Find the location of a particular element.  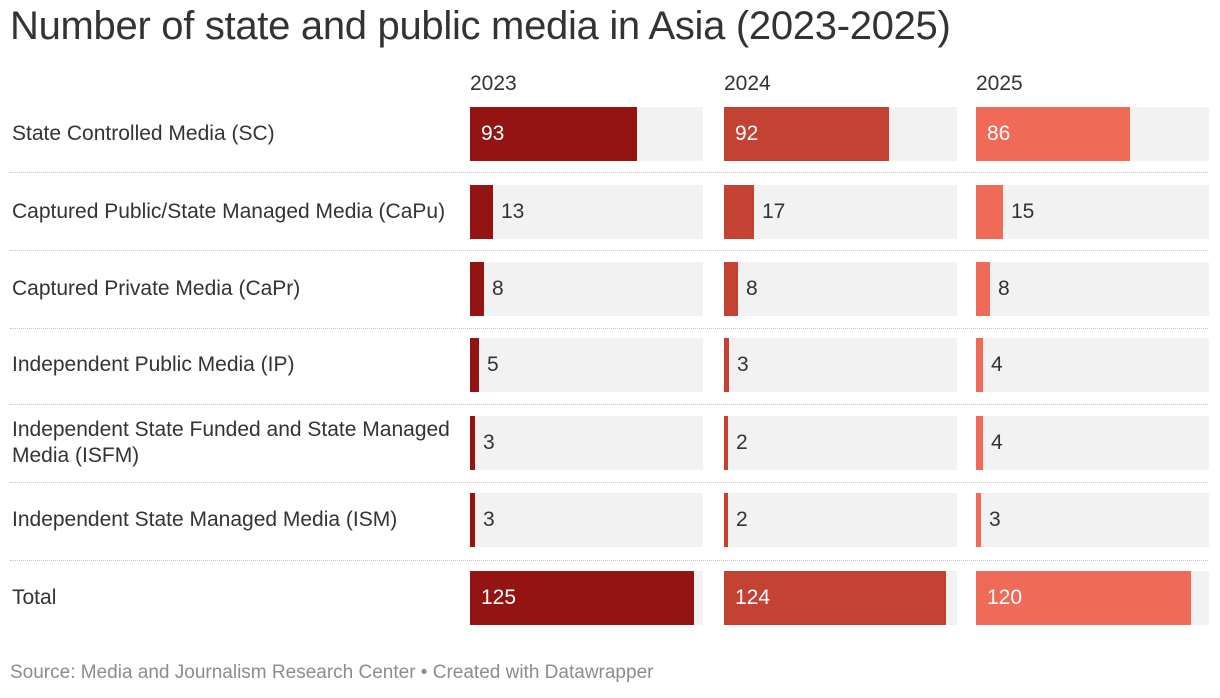

bar-track: 5 is located at coordinates (586, 365).